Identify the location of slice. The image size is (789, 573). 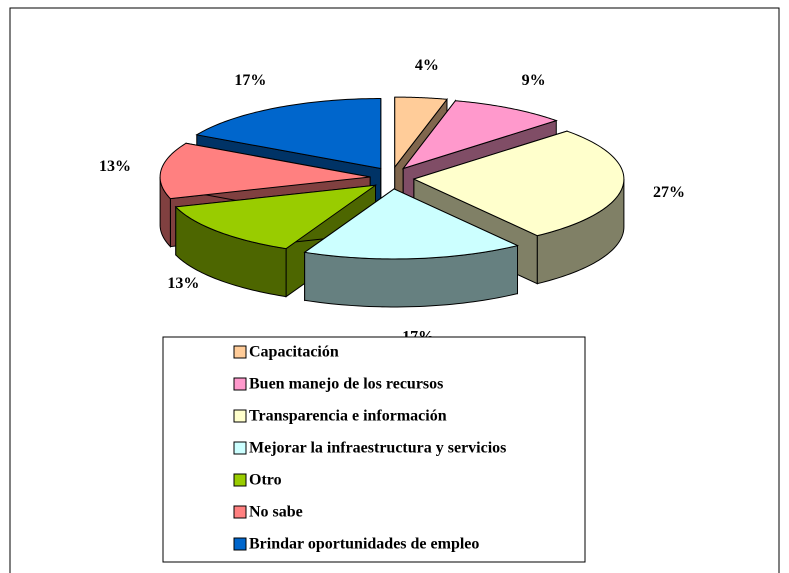
(411, 247).